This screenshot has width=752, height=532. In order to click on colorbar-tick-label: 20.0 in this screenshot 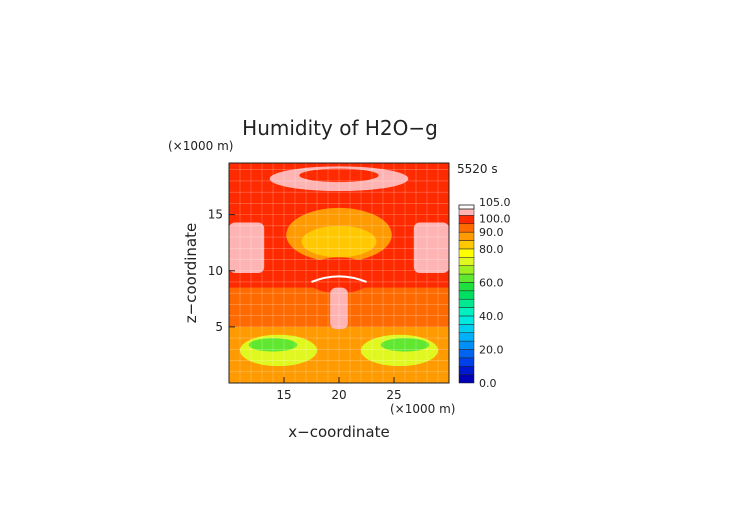, I will do `click(491, 349)`.